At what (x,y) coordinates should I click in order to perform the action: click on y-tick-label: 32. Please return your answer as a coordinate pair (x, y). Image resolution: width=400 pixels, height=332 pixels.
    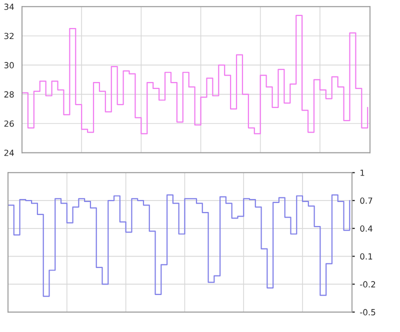
    Looking at the image, I should click on (9, 36).